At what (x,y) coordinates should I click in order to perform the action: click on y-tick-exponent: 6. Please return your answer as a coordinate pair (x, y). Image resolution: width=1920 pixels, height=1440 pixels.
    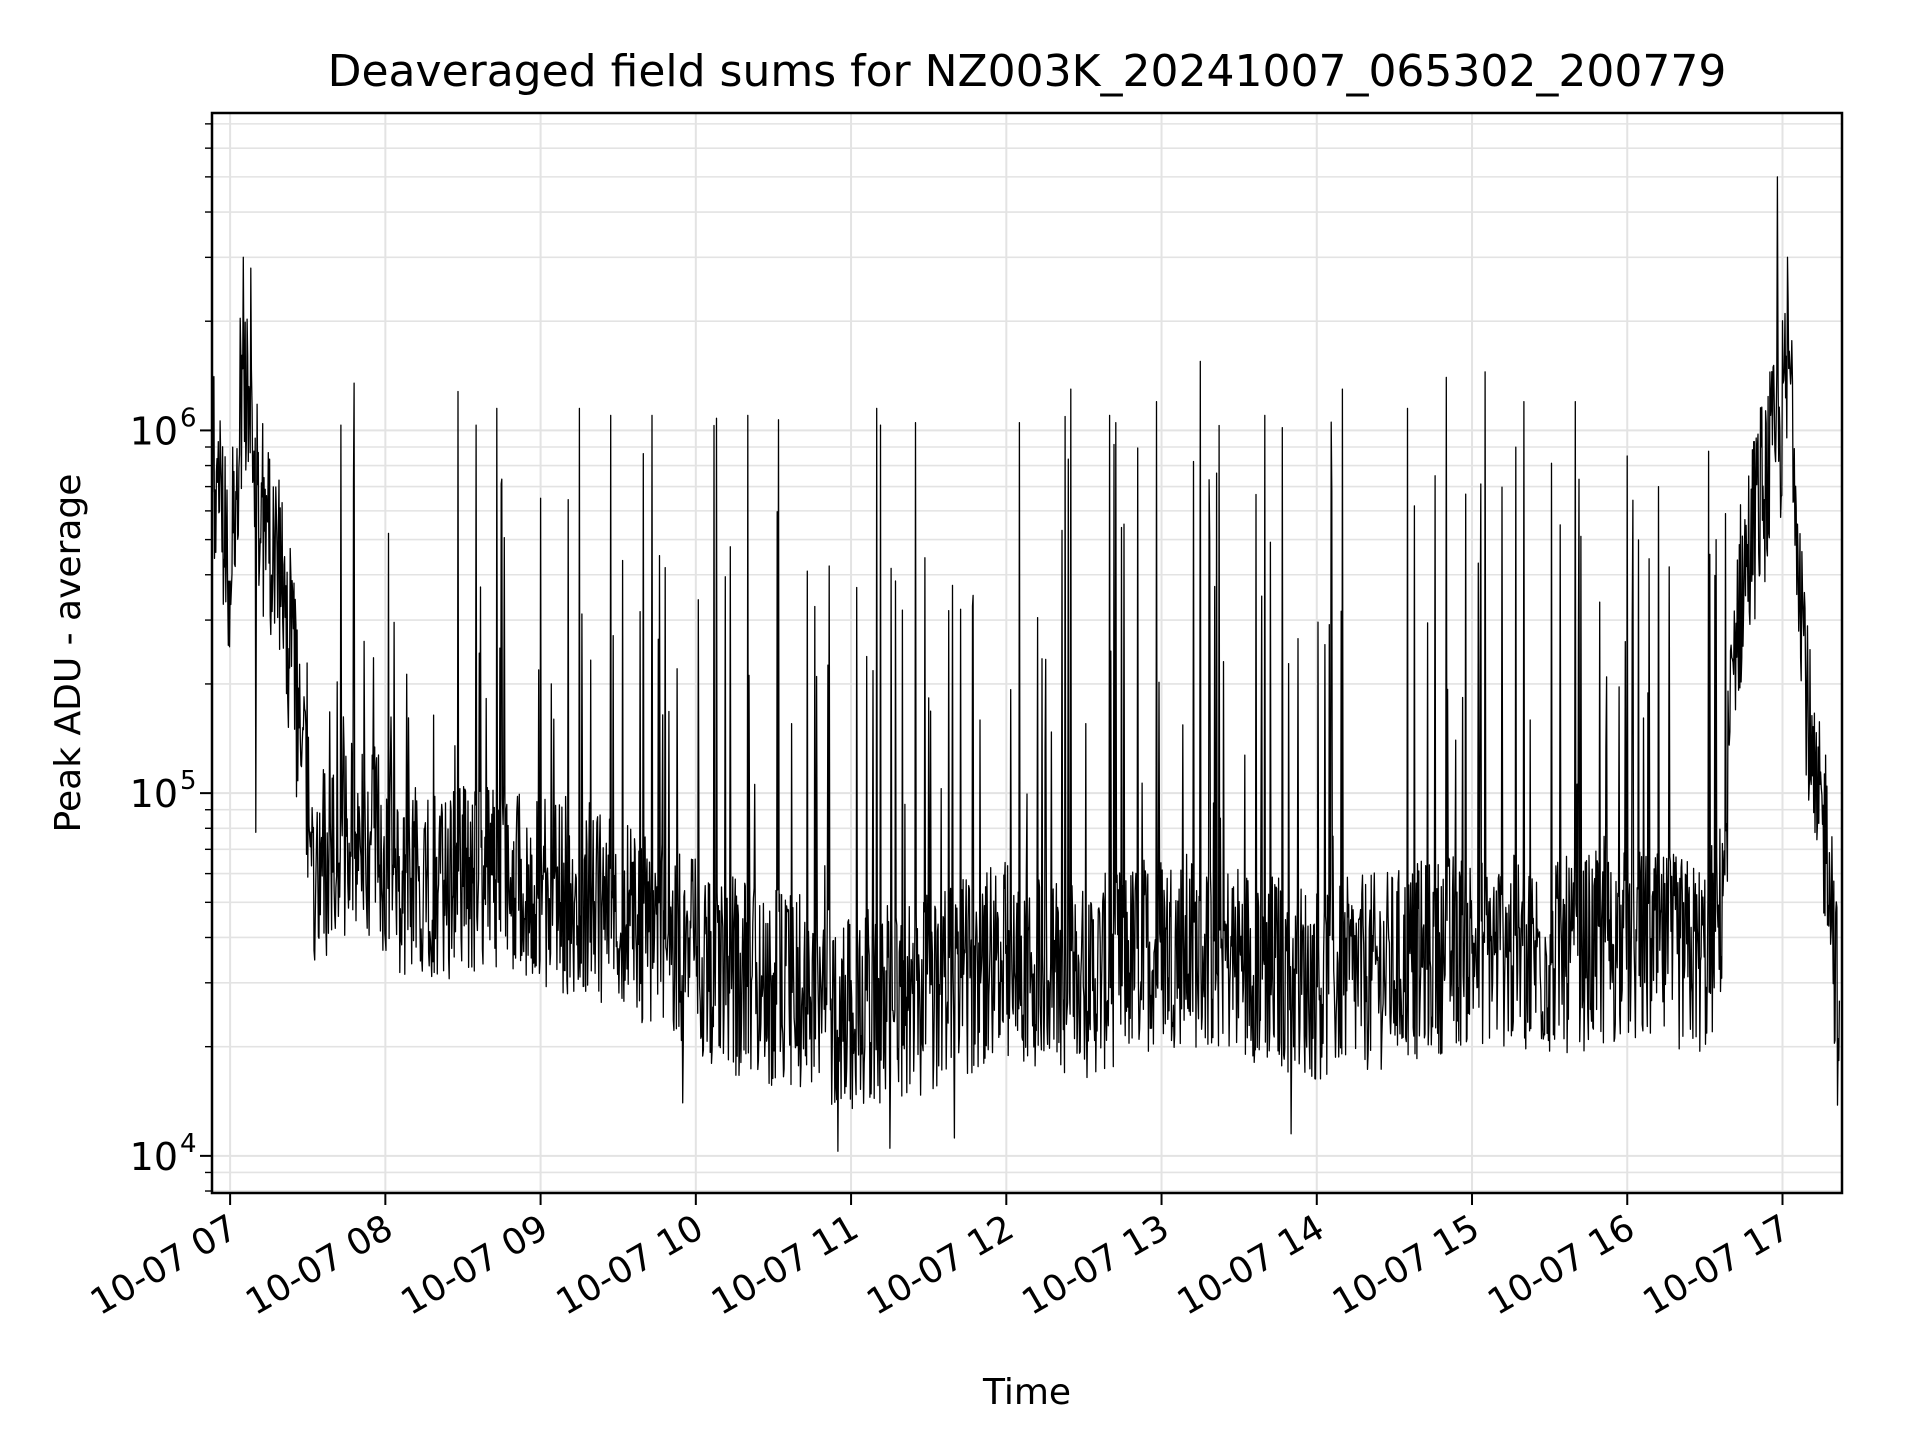
    Looking at the image, I should click on (188, 418).